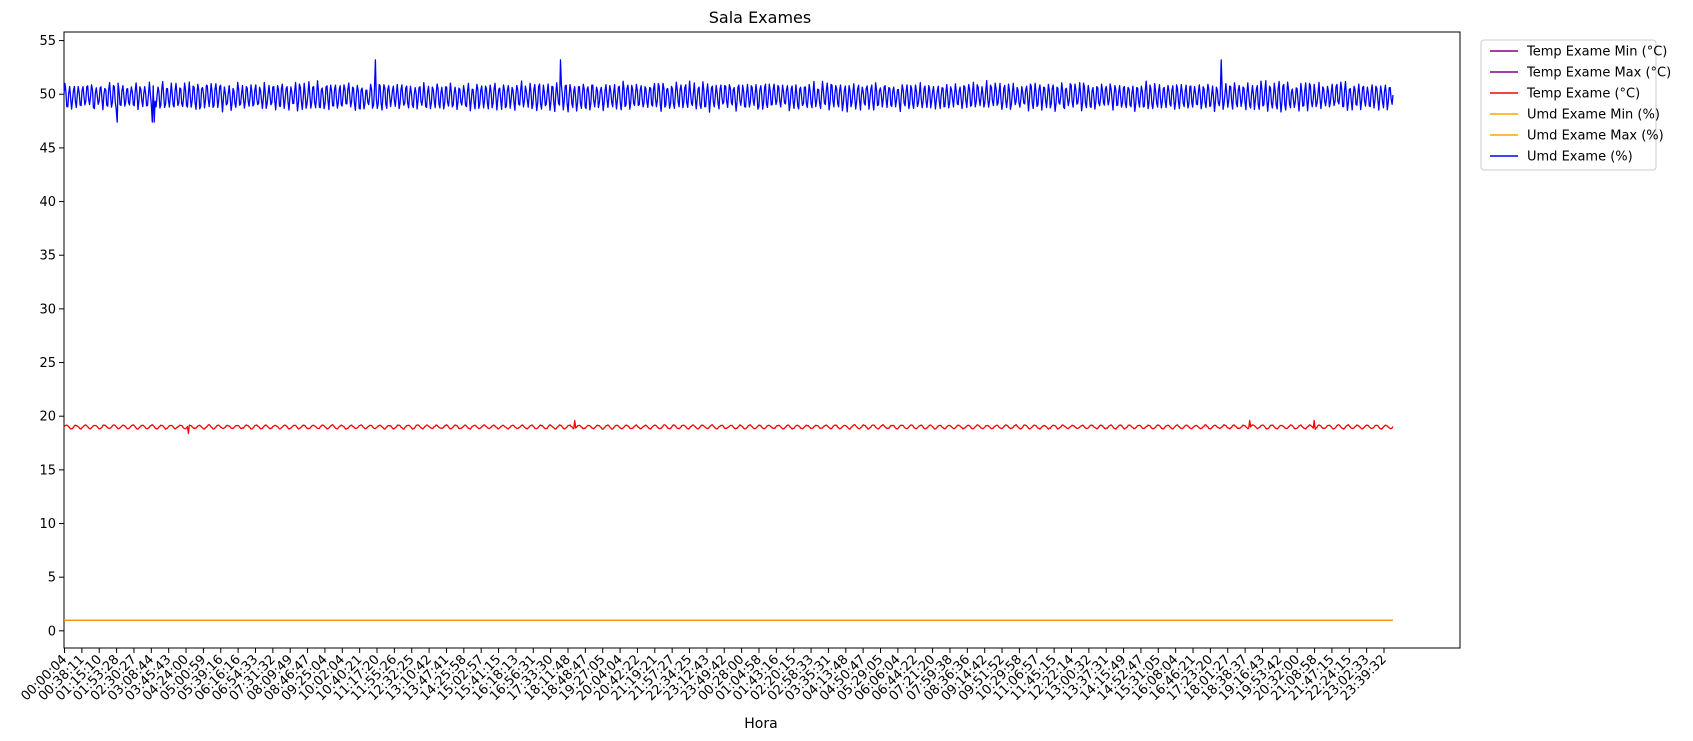  What do you see at coordinates (52, 631) in the screenshot?
I see `y-tick-label: 0` at bounding box center [52, 631].